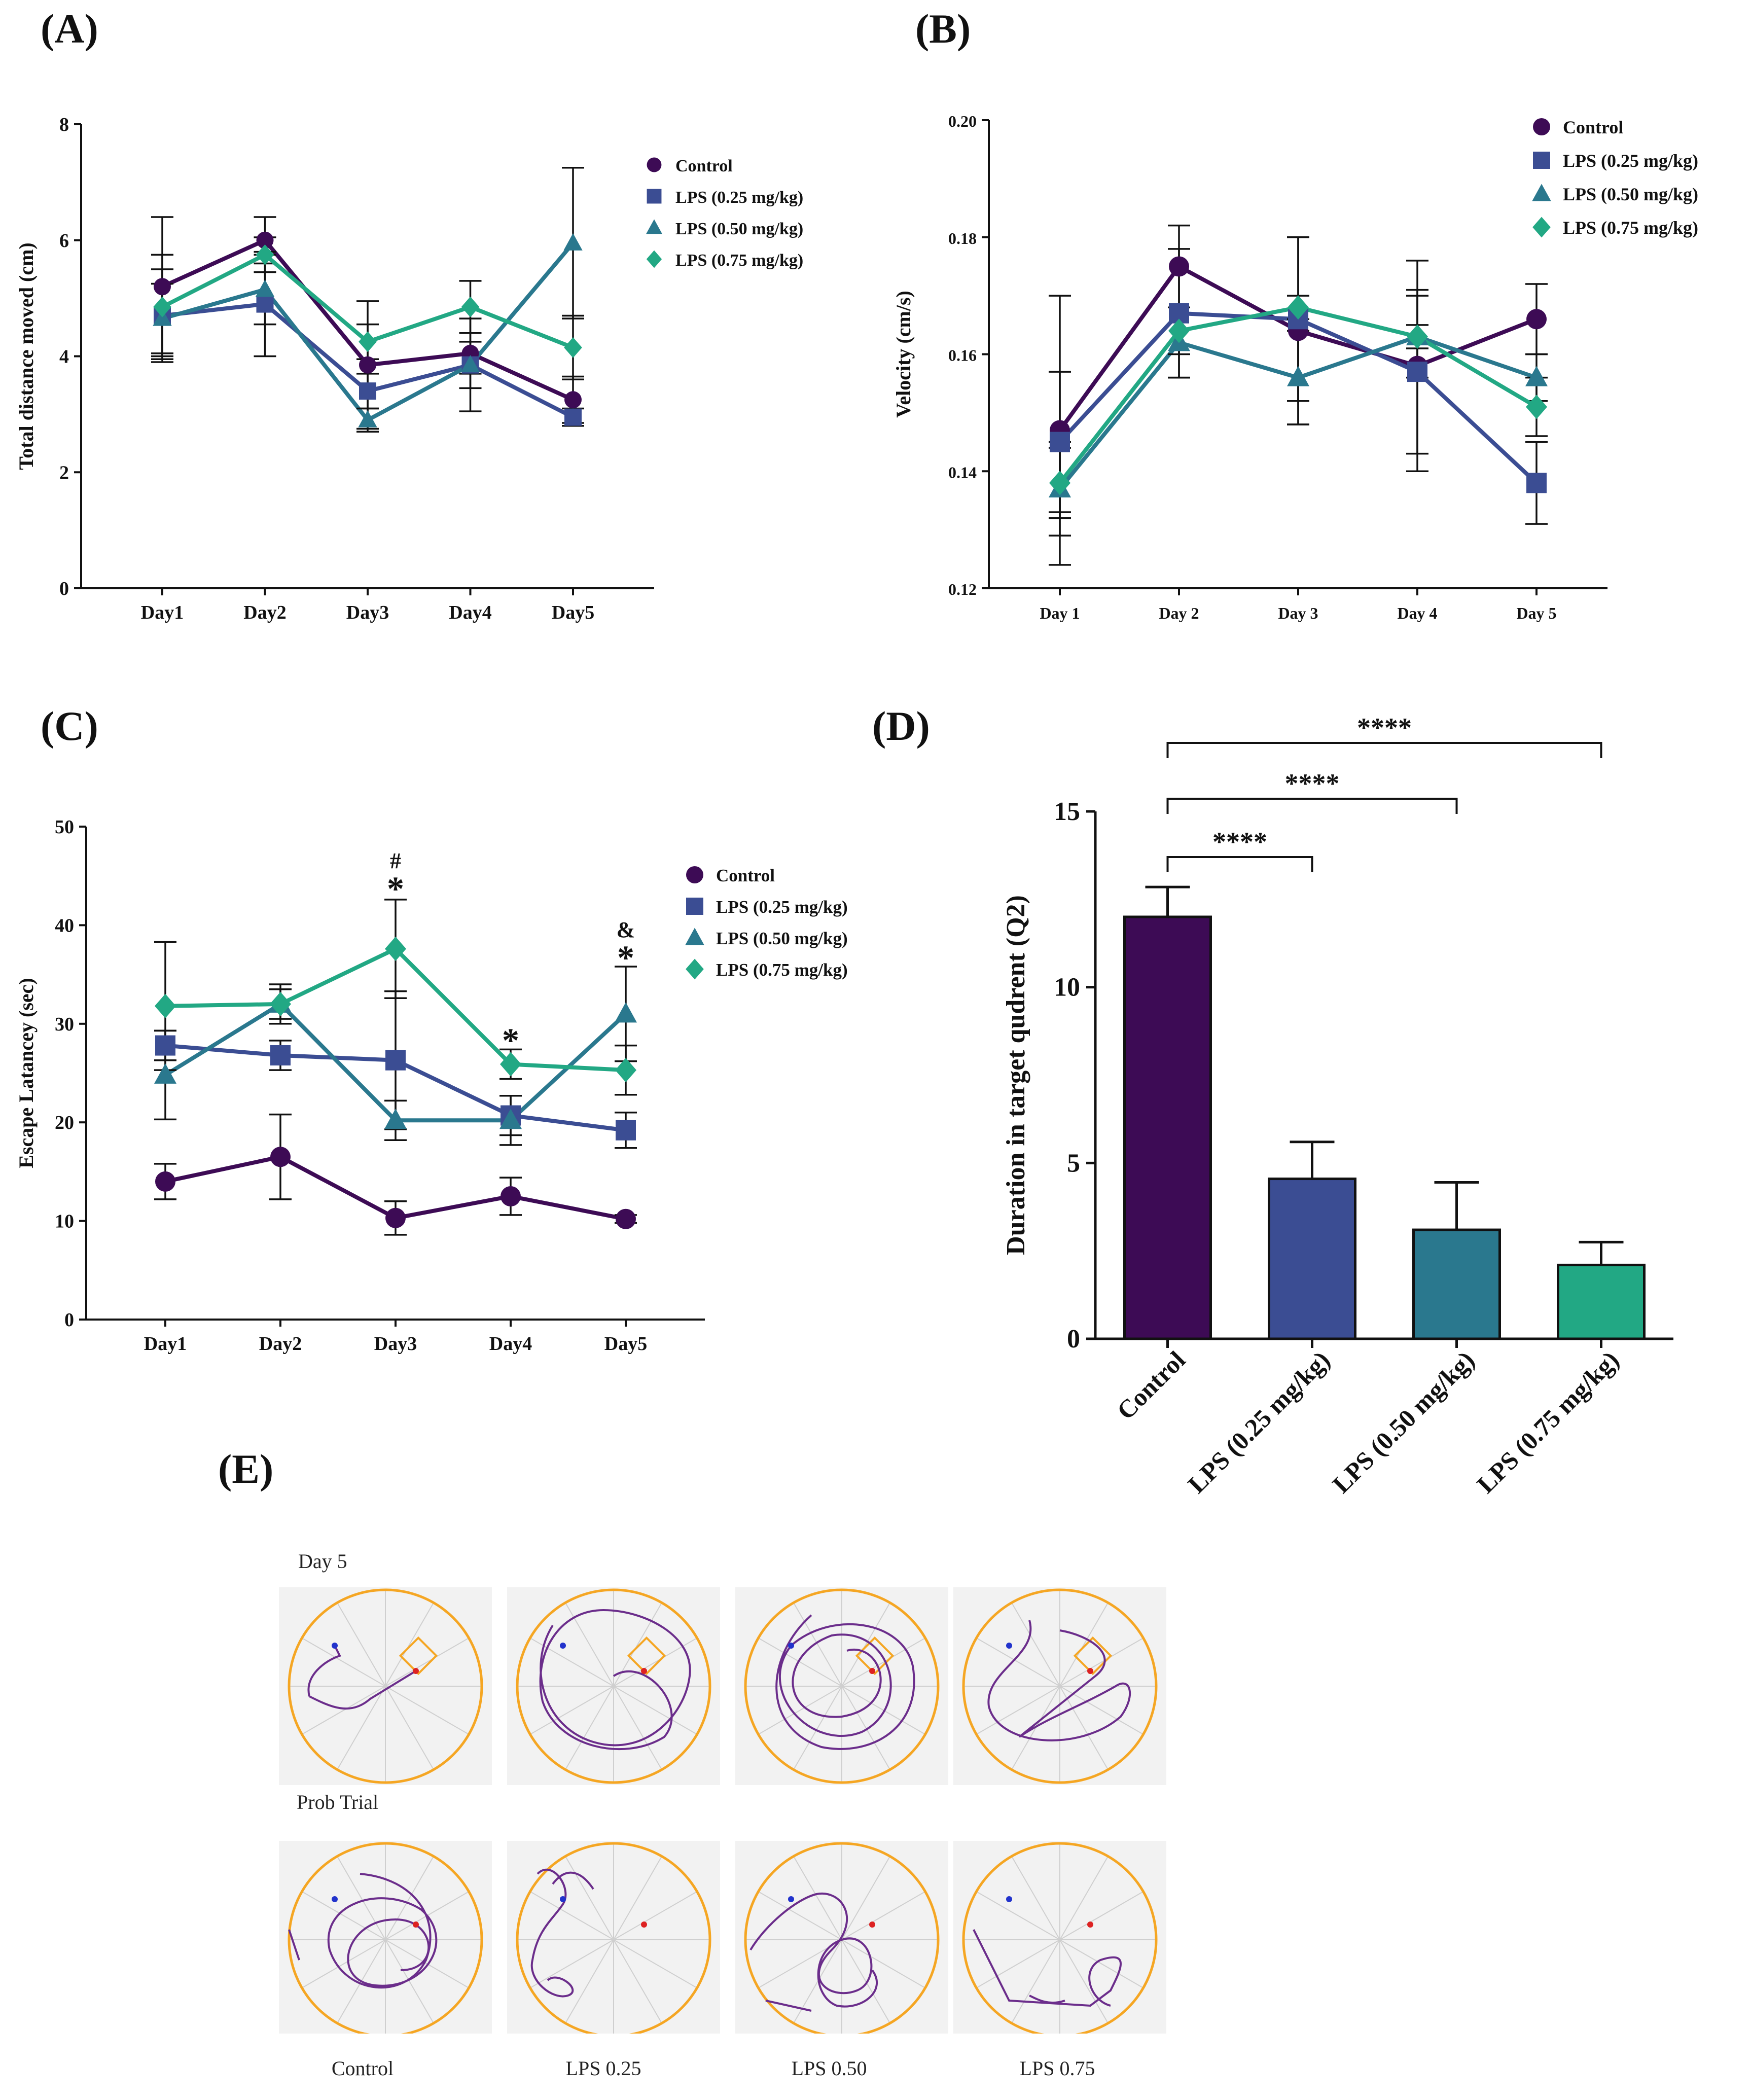 The image size is (1751, 2100). What do you see at coordinates (723, 1810) in the screenshot?
I see `panel-e-swim-tracks` at bounding box center [723, 1810].